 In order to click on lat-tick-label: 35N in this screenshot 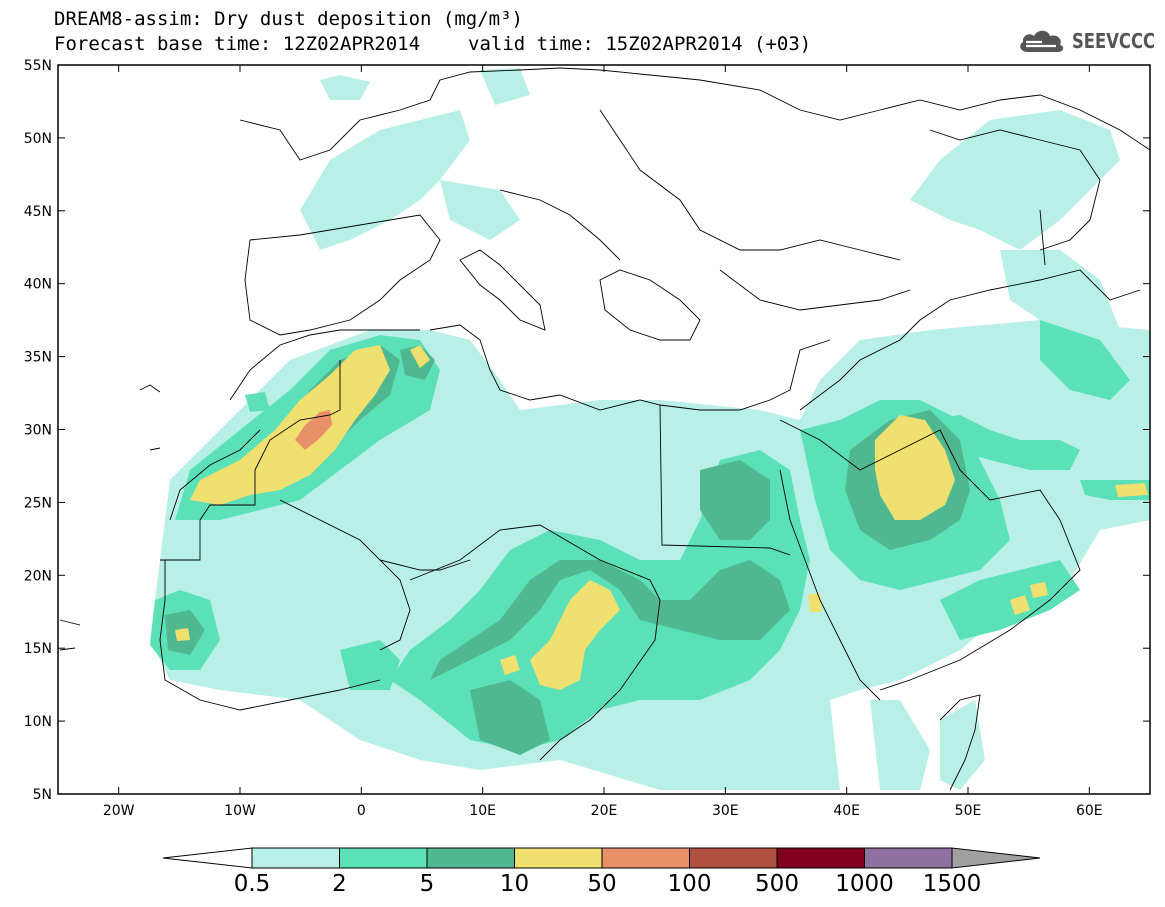, I will do `click(38, 358)`.